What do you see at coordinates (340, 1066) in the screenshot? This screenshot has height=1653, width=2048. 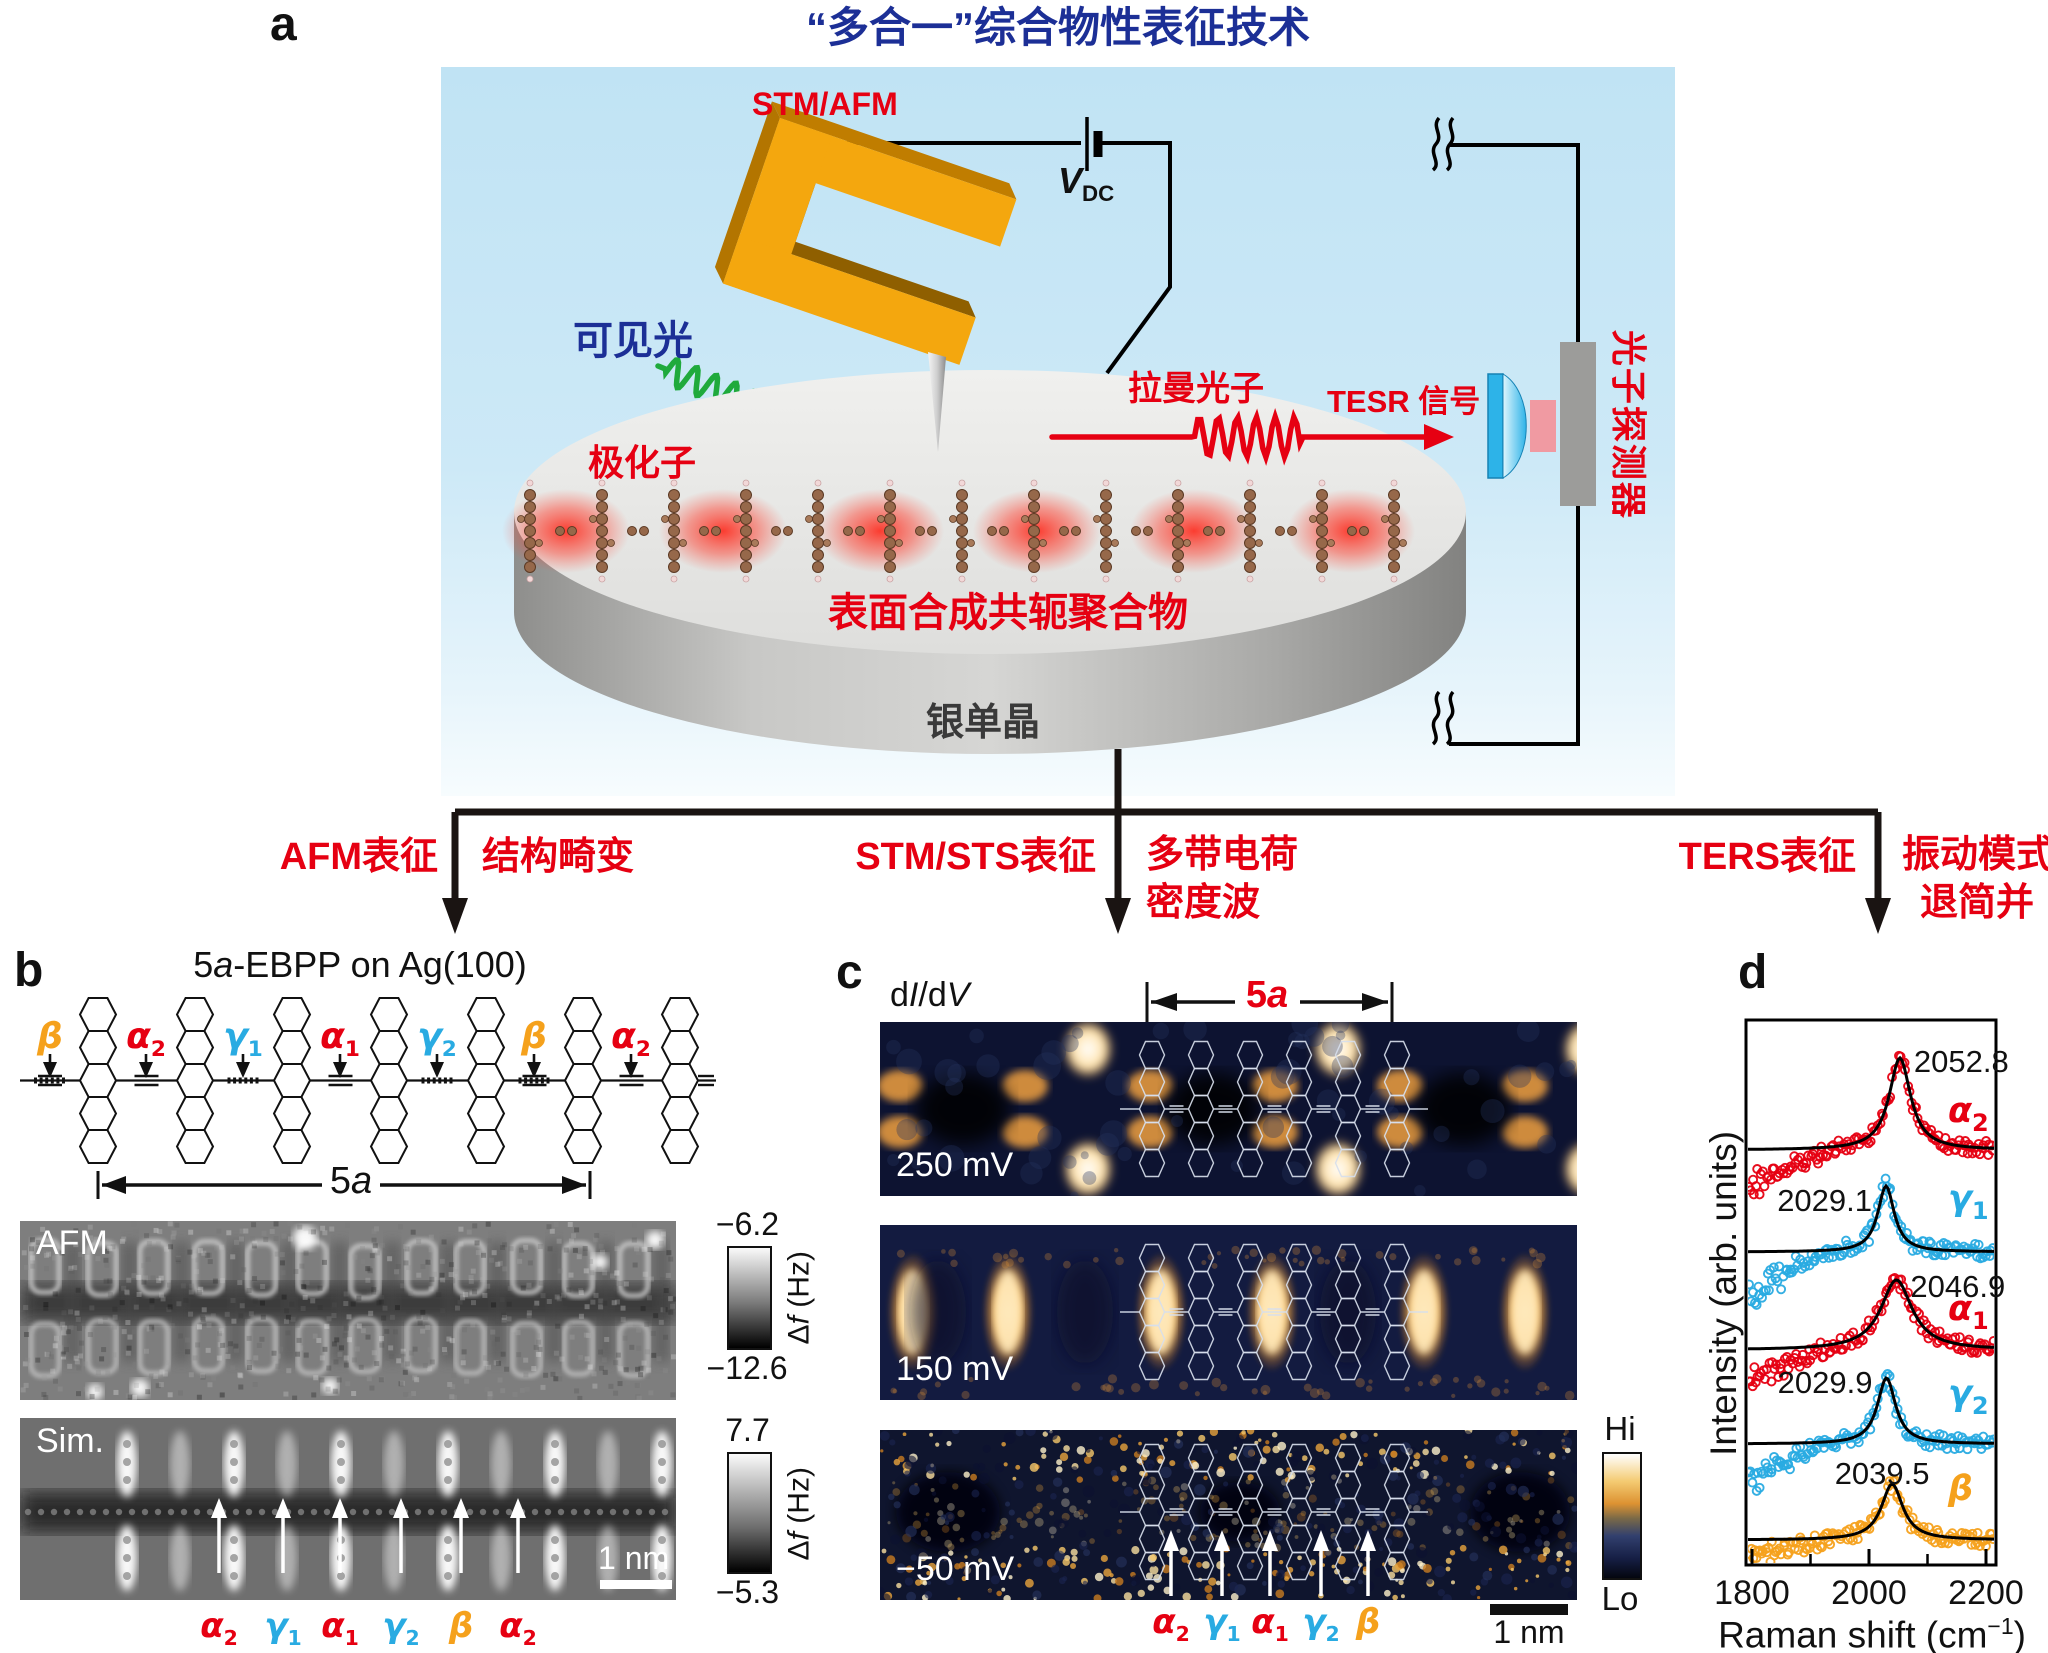 I see `bond-label-arrows` at bounding box center [340, 1066].